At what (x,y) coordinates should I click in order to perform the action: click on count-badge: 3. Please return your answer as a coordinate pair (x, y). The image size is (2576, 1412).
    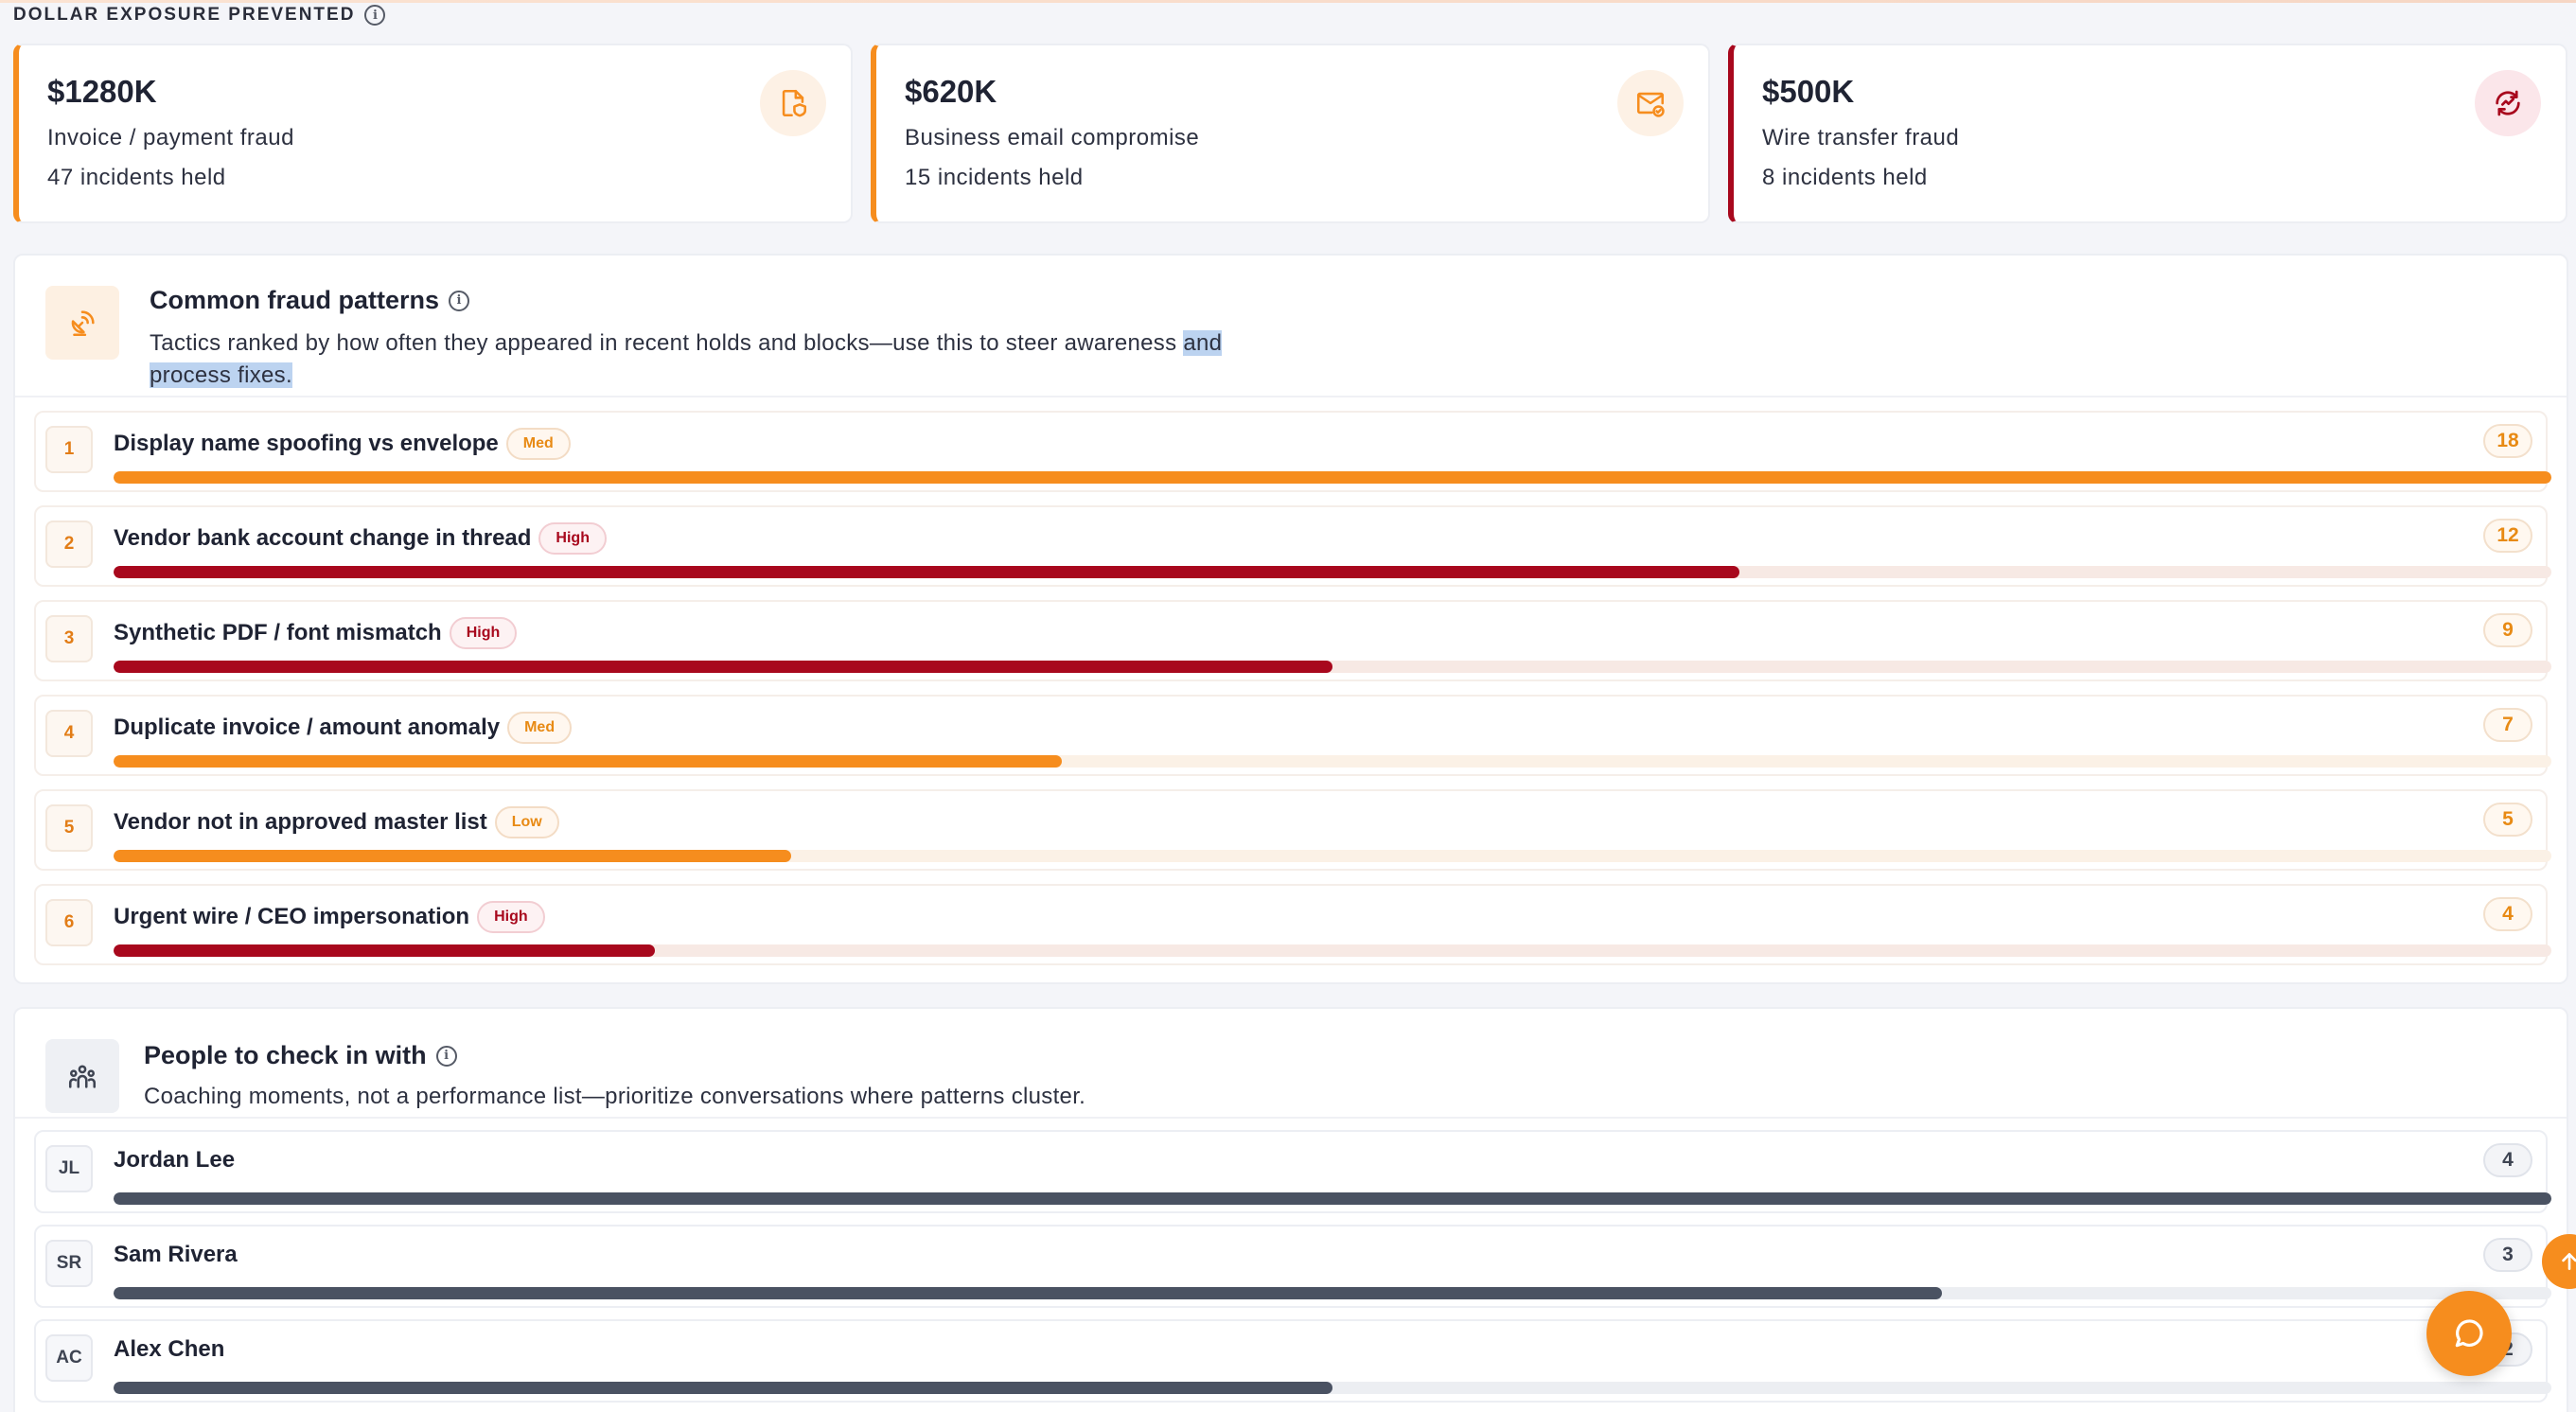
    Looking at the image, I should click on (2507, 1255).